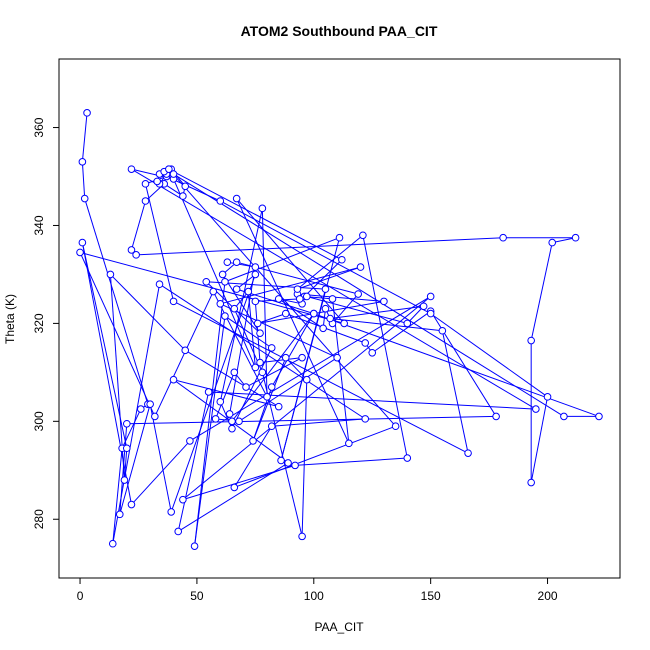 This screenshot has height=650, width=650. Describe the element at coordinates (39, 421) in the screenshot. I see `y-tick-label: 300` at that location.